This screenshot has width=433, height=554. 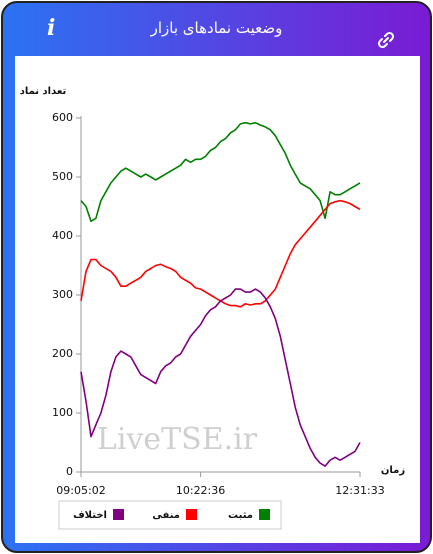 I want to click on legend-box, so click(x=170, y=515).